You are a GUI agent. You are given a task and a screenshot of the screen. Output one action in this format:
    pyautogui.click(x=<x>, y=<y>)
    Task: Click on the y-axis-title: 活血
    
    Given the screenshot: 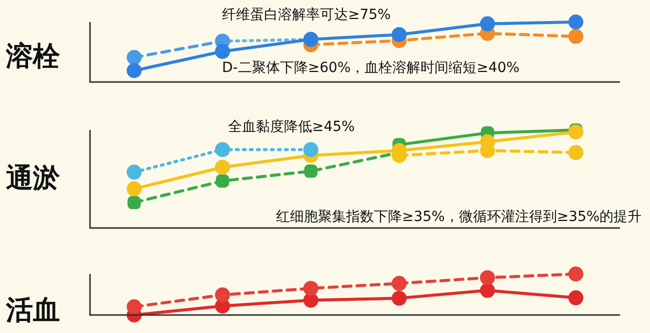 What is the action you would take?
    pyautogui.click(x=33, y=311)
    